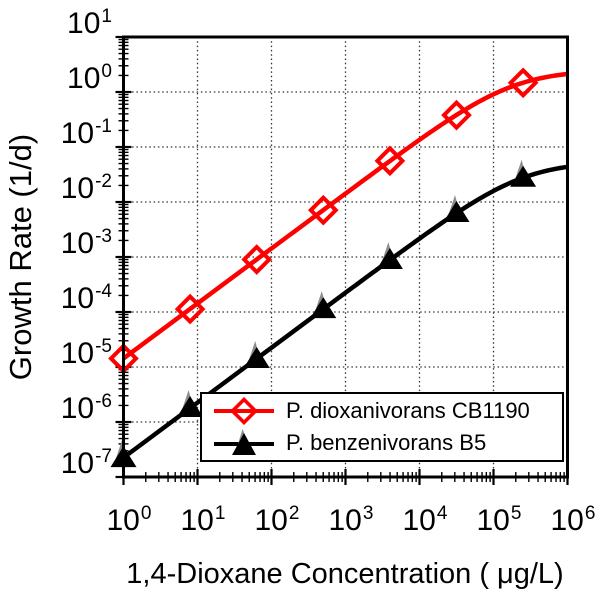 The height and width of the screenshot is (615, 600). I want to click on y-axis-title-wrap: Growth Rate (1/d), so click(21, 257).